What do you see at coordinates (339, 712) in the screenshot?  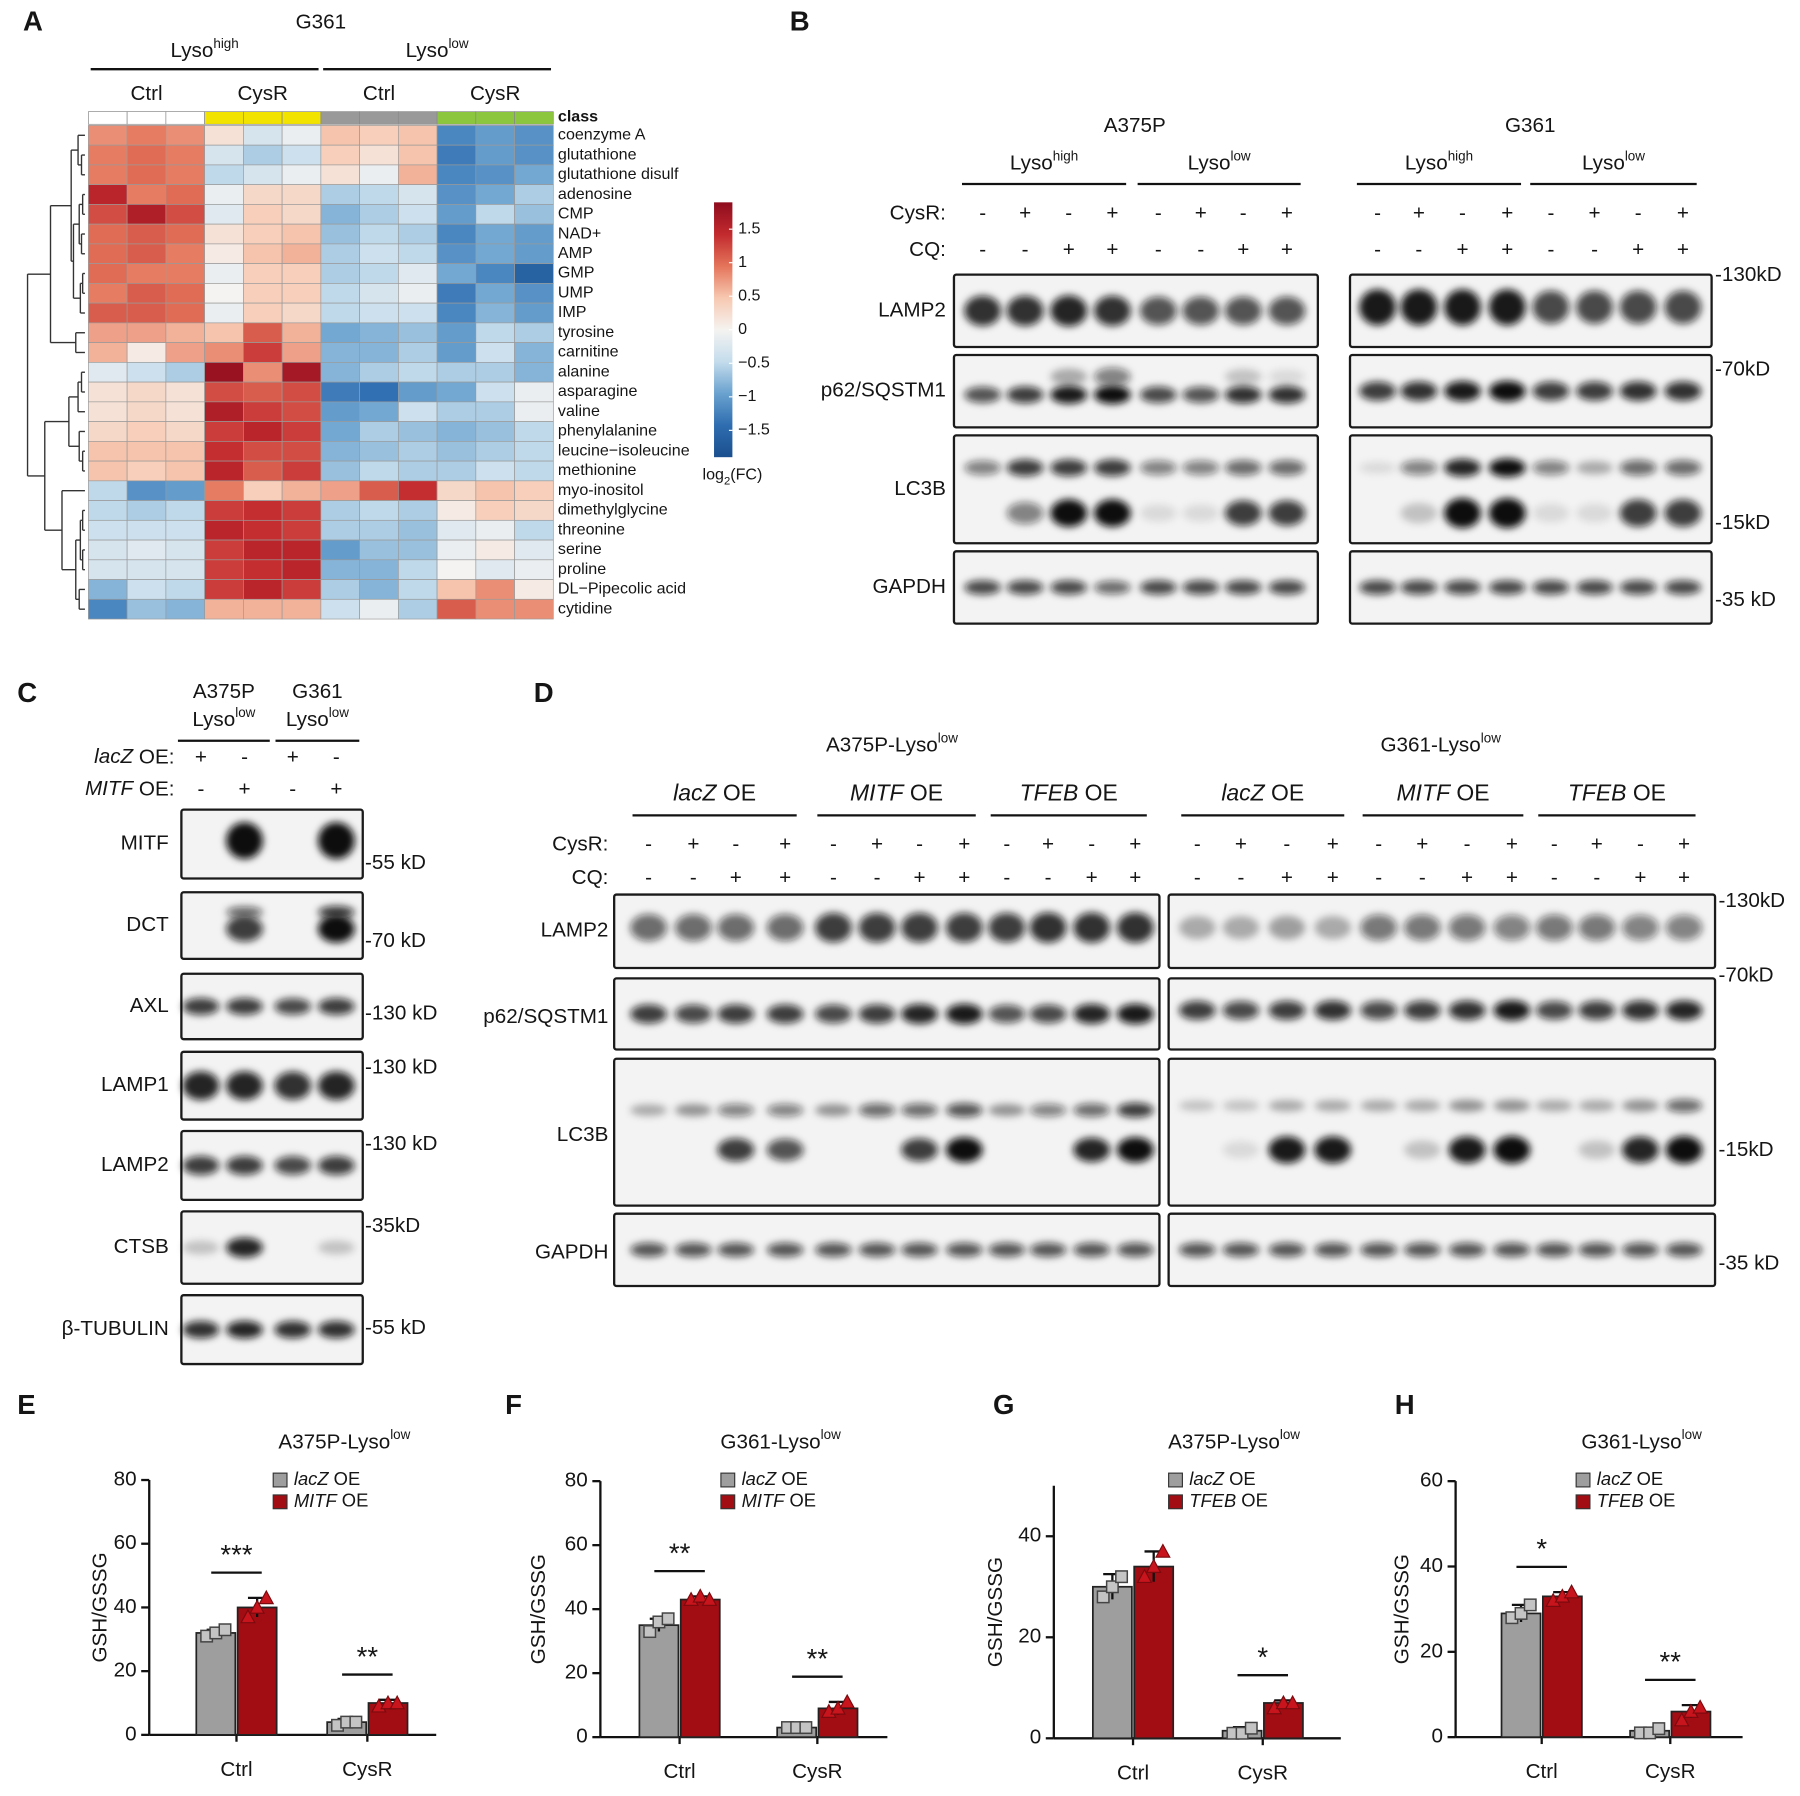 I see `group-label-sup: low` at bounding box center [339, 712].